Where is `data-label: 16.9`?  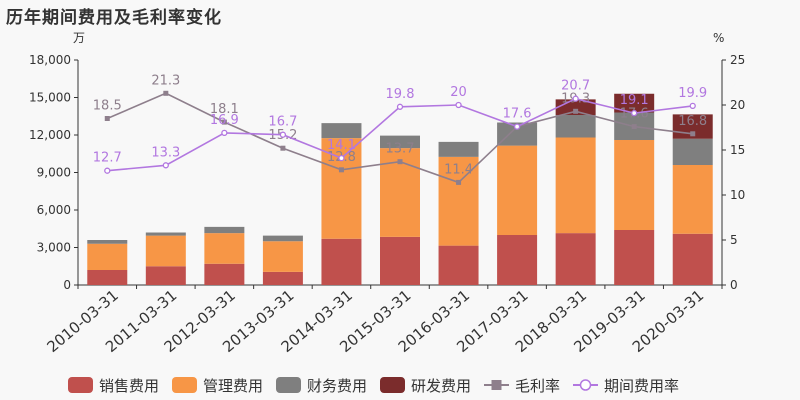
data-label: 16.9 is located at coordinates (224, 120).